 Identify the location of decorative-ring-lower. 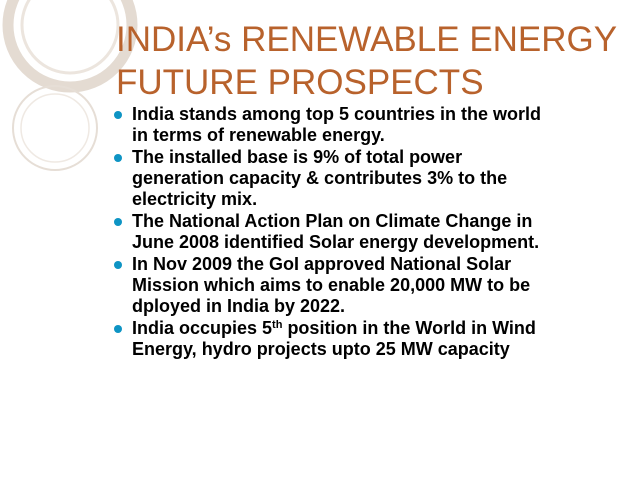
(55, 128).